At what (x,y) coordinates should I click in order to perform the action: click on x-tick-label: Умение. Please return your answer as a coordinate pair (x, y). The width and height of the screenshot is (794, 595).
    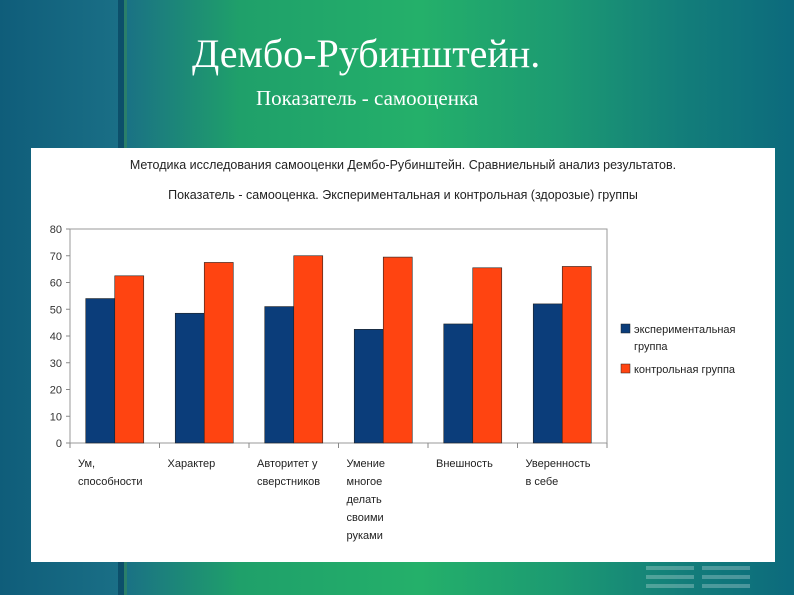
    Looking at the image, I should click on (366, 464).